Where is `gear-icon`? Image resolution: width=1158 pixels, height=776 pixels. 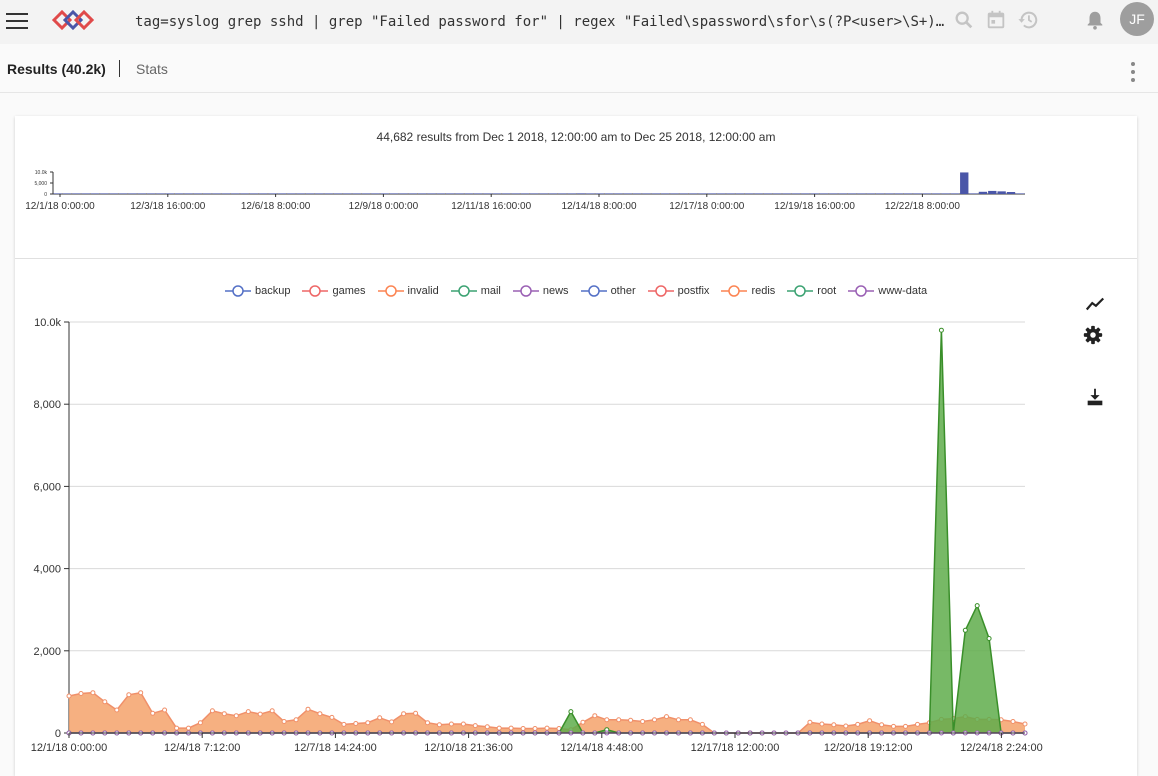
gear-icon is located at coordinates (1093, 335).